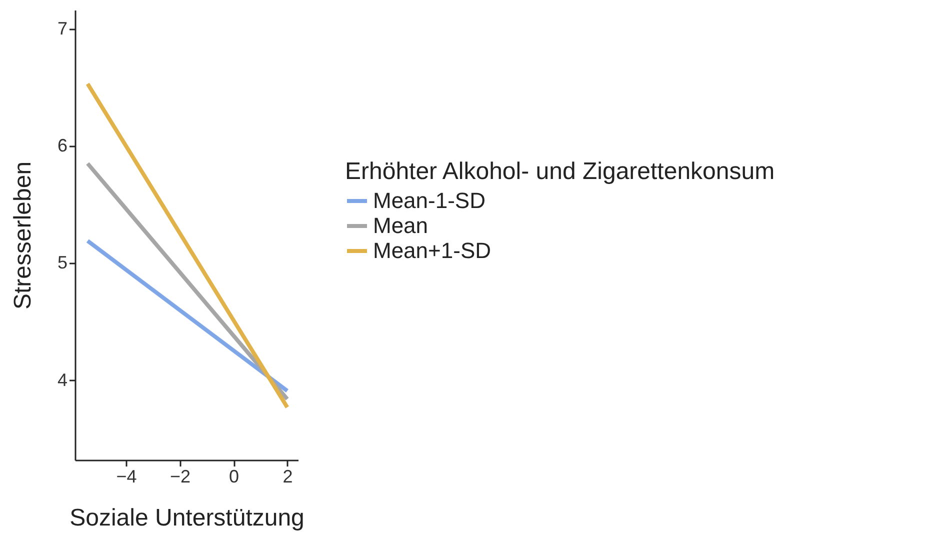 This screenshot has height=556, width=936. Describe the element at coordinates (126, 476) in the screenshot. I see `x-tick-label: −4` at that location.